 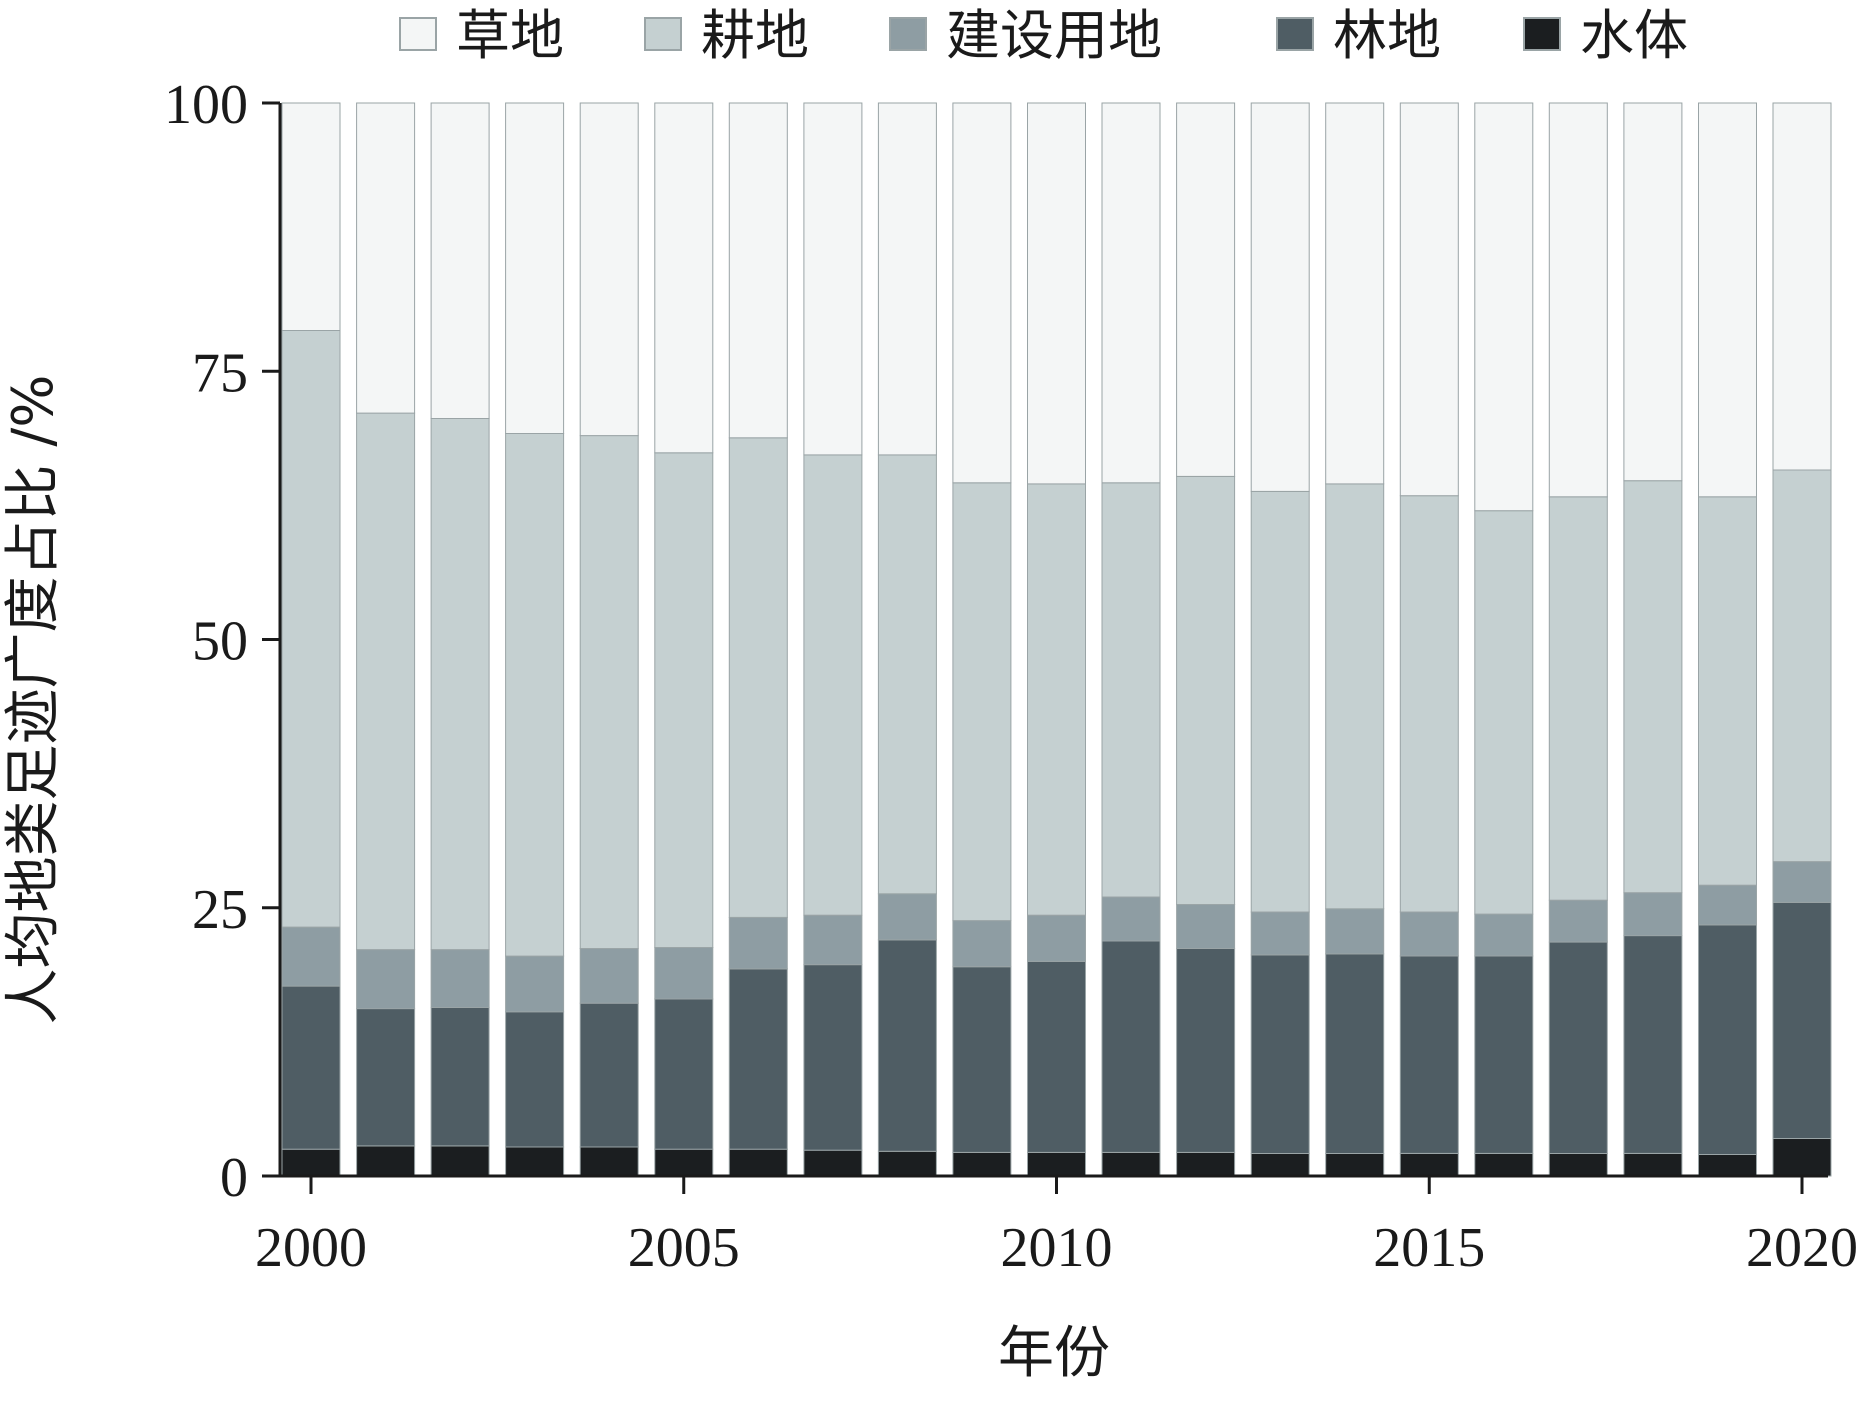 I want to click on x-tick-label: 2020, so click(x=1802, y=1248).